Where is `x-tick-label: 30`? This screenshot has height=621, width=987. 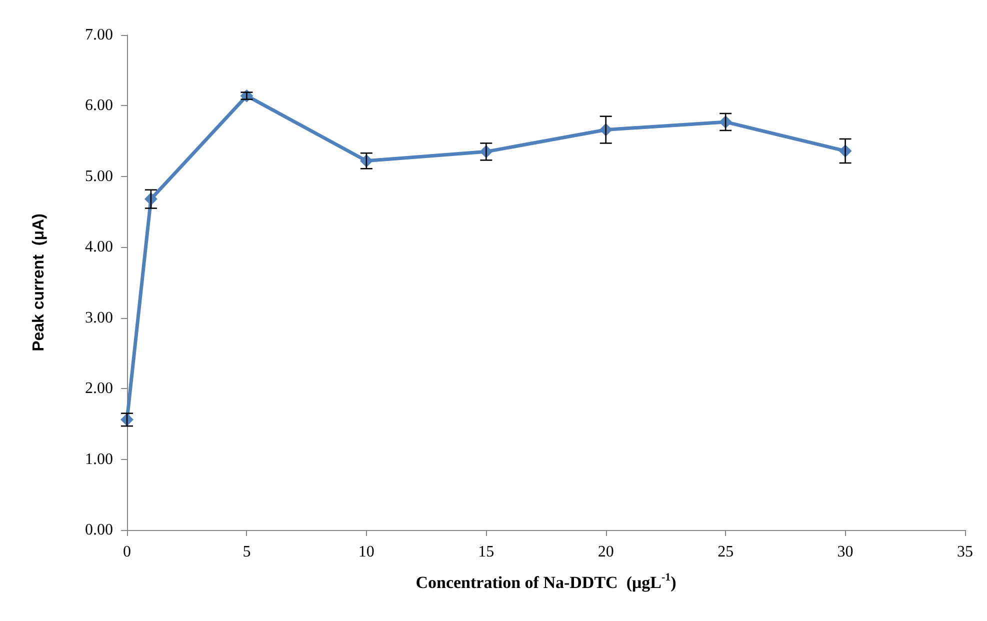 x-tick-label: 30 is located at coordinates (845, 552).